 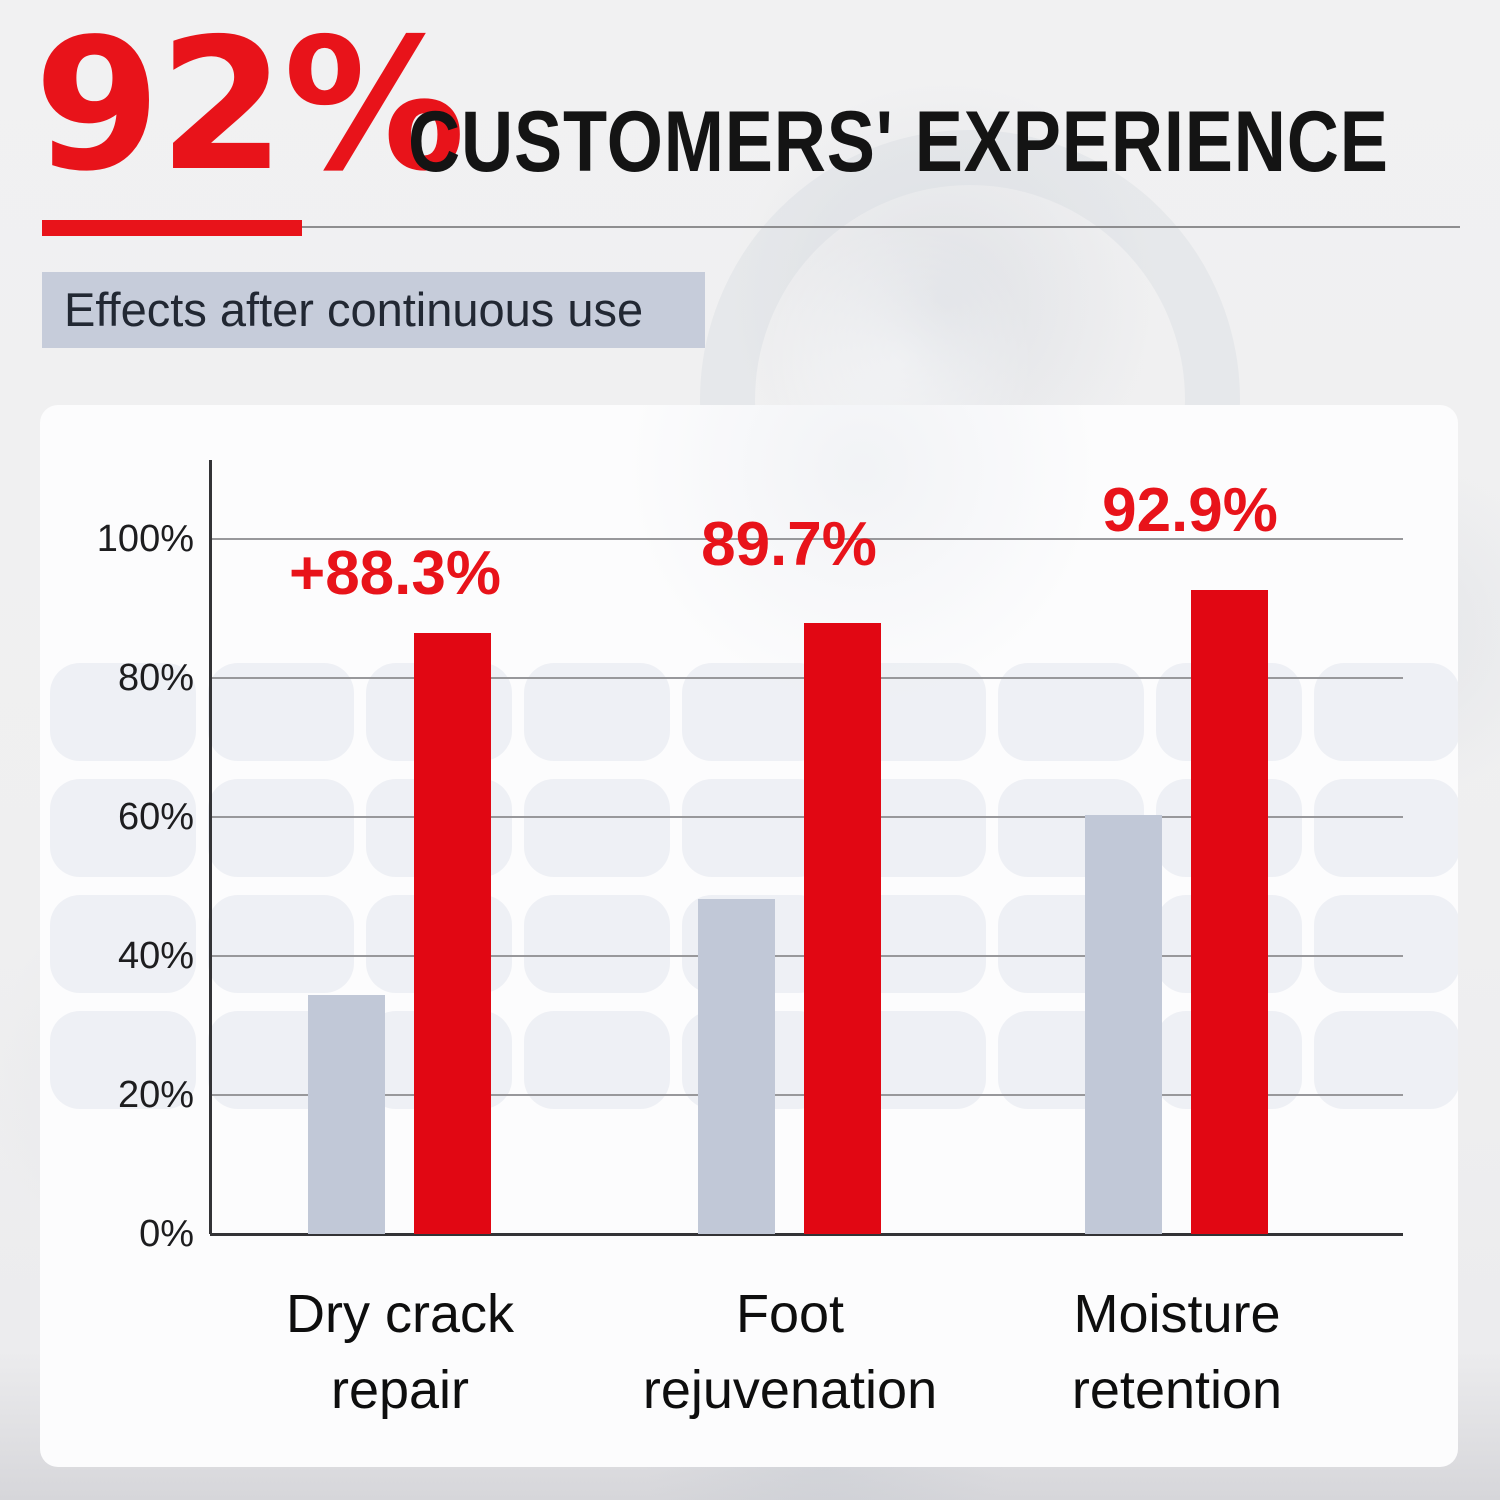 What do you see at coordinates (806, 1234) in the screenshot?
I see `x-axis-line` at bounding box center [806, 1234].